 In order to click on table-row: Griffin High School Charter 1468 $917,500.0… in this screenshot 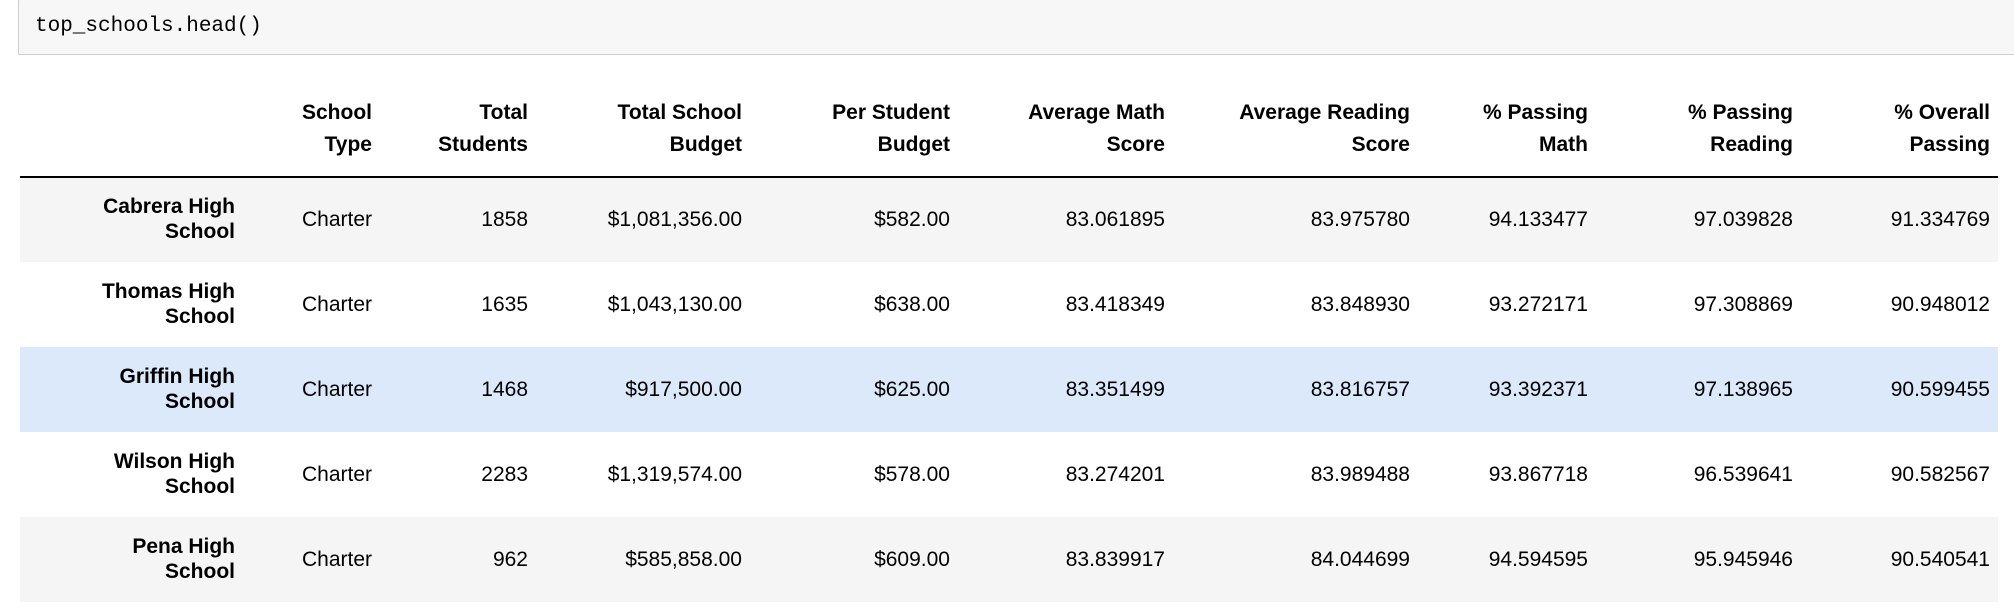, I will do `click(1009, 389)`.